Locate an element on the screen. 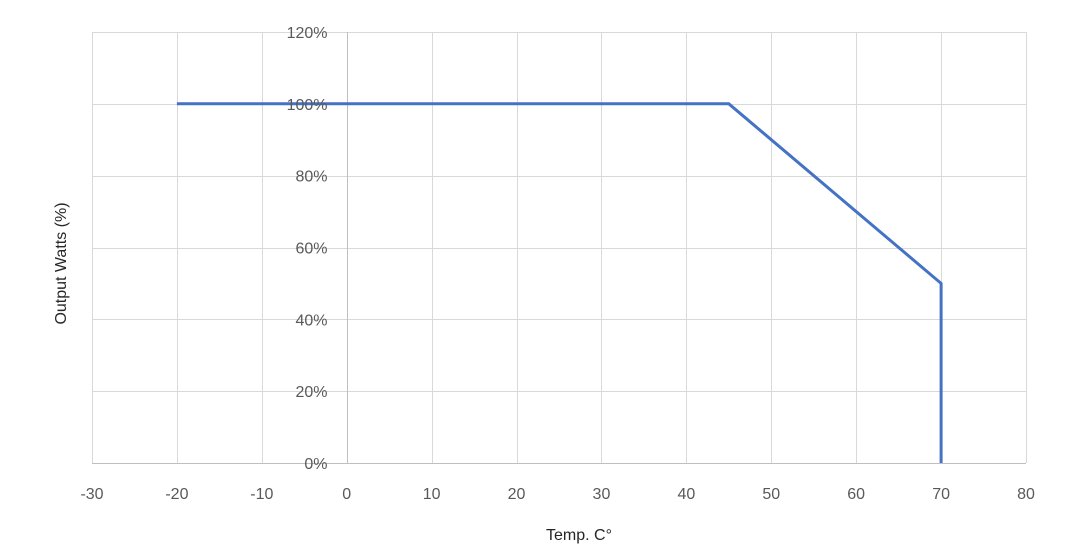 The width and height of the screenshot is (1074, 550). y-tick-label: 40% is located at coordinates (311, 320).